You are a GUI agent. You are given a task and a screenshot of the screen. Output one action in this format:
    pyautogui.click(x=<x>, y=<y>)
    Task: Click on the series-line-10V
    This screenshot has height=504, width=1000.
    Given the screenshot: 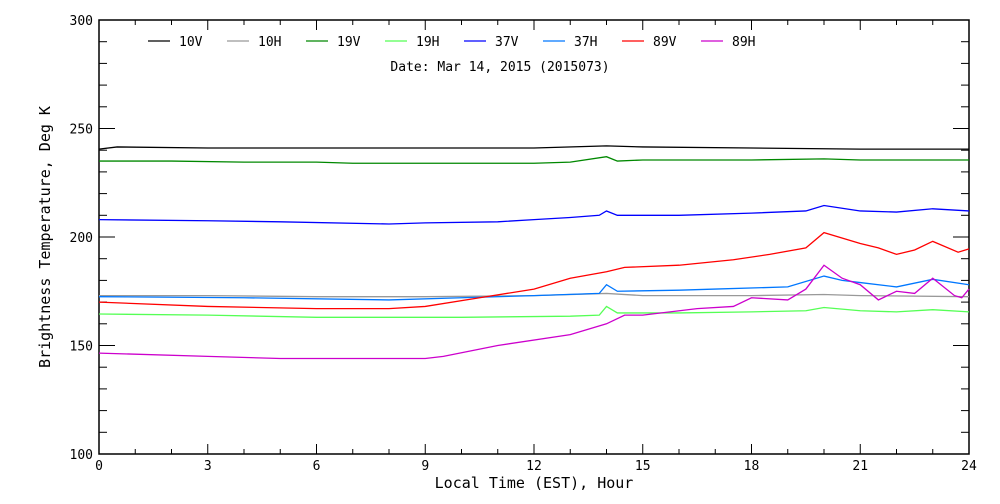 What is the action you would take?
    pyautogui.click(x=533, y=147)
    